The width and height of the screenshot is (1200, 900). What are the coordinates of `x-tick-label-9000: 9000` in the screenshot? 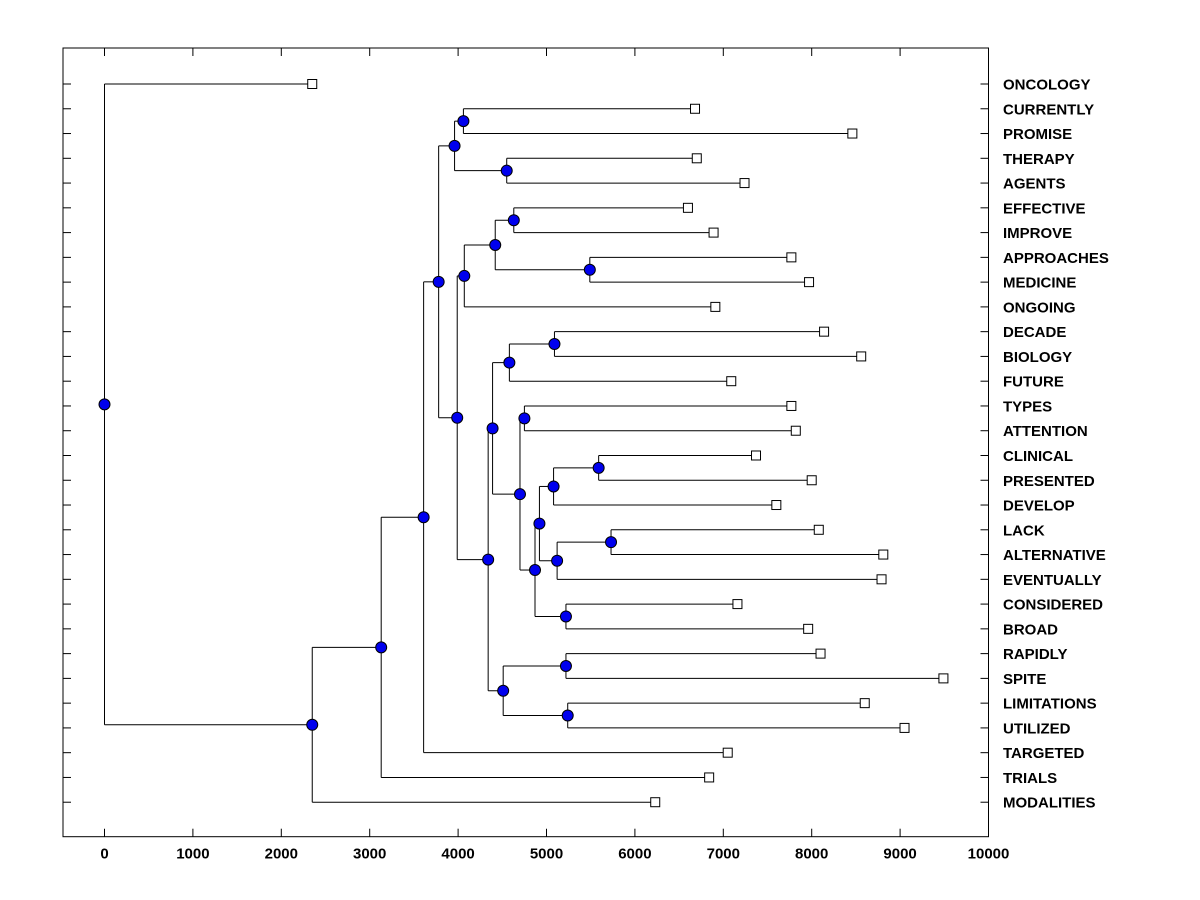 It's located at (899, 854).